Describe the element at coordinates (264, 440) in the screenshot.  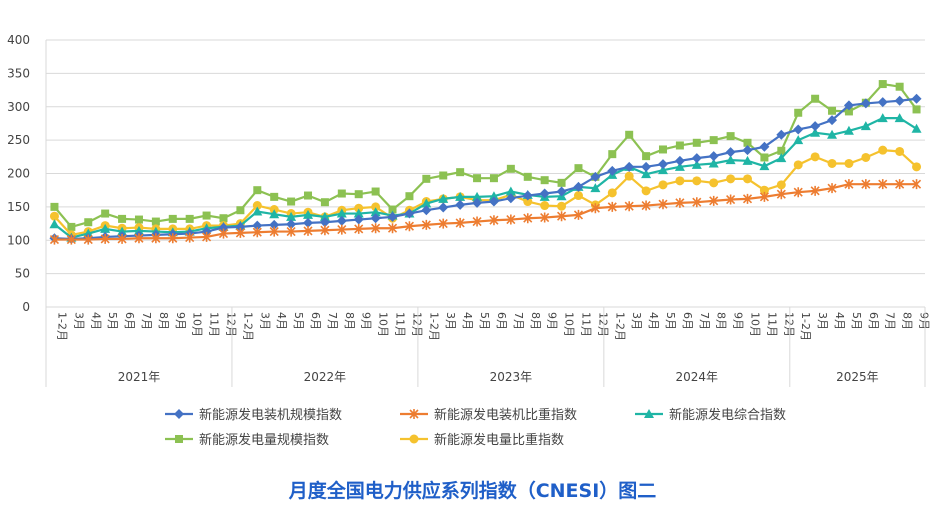
I see `legend-label: 新能源发电量规模指数` at that location.